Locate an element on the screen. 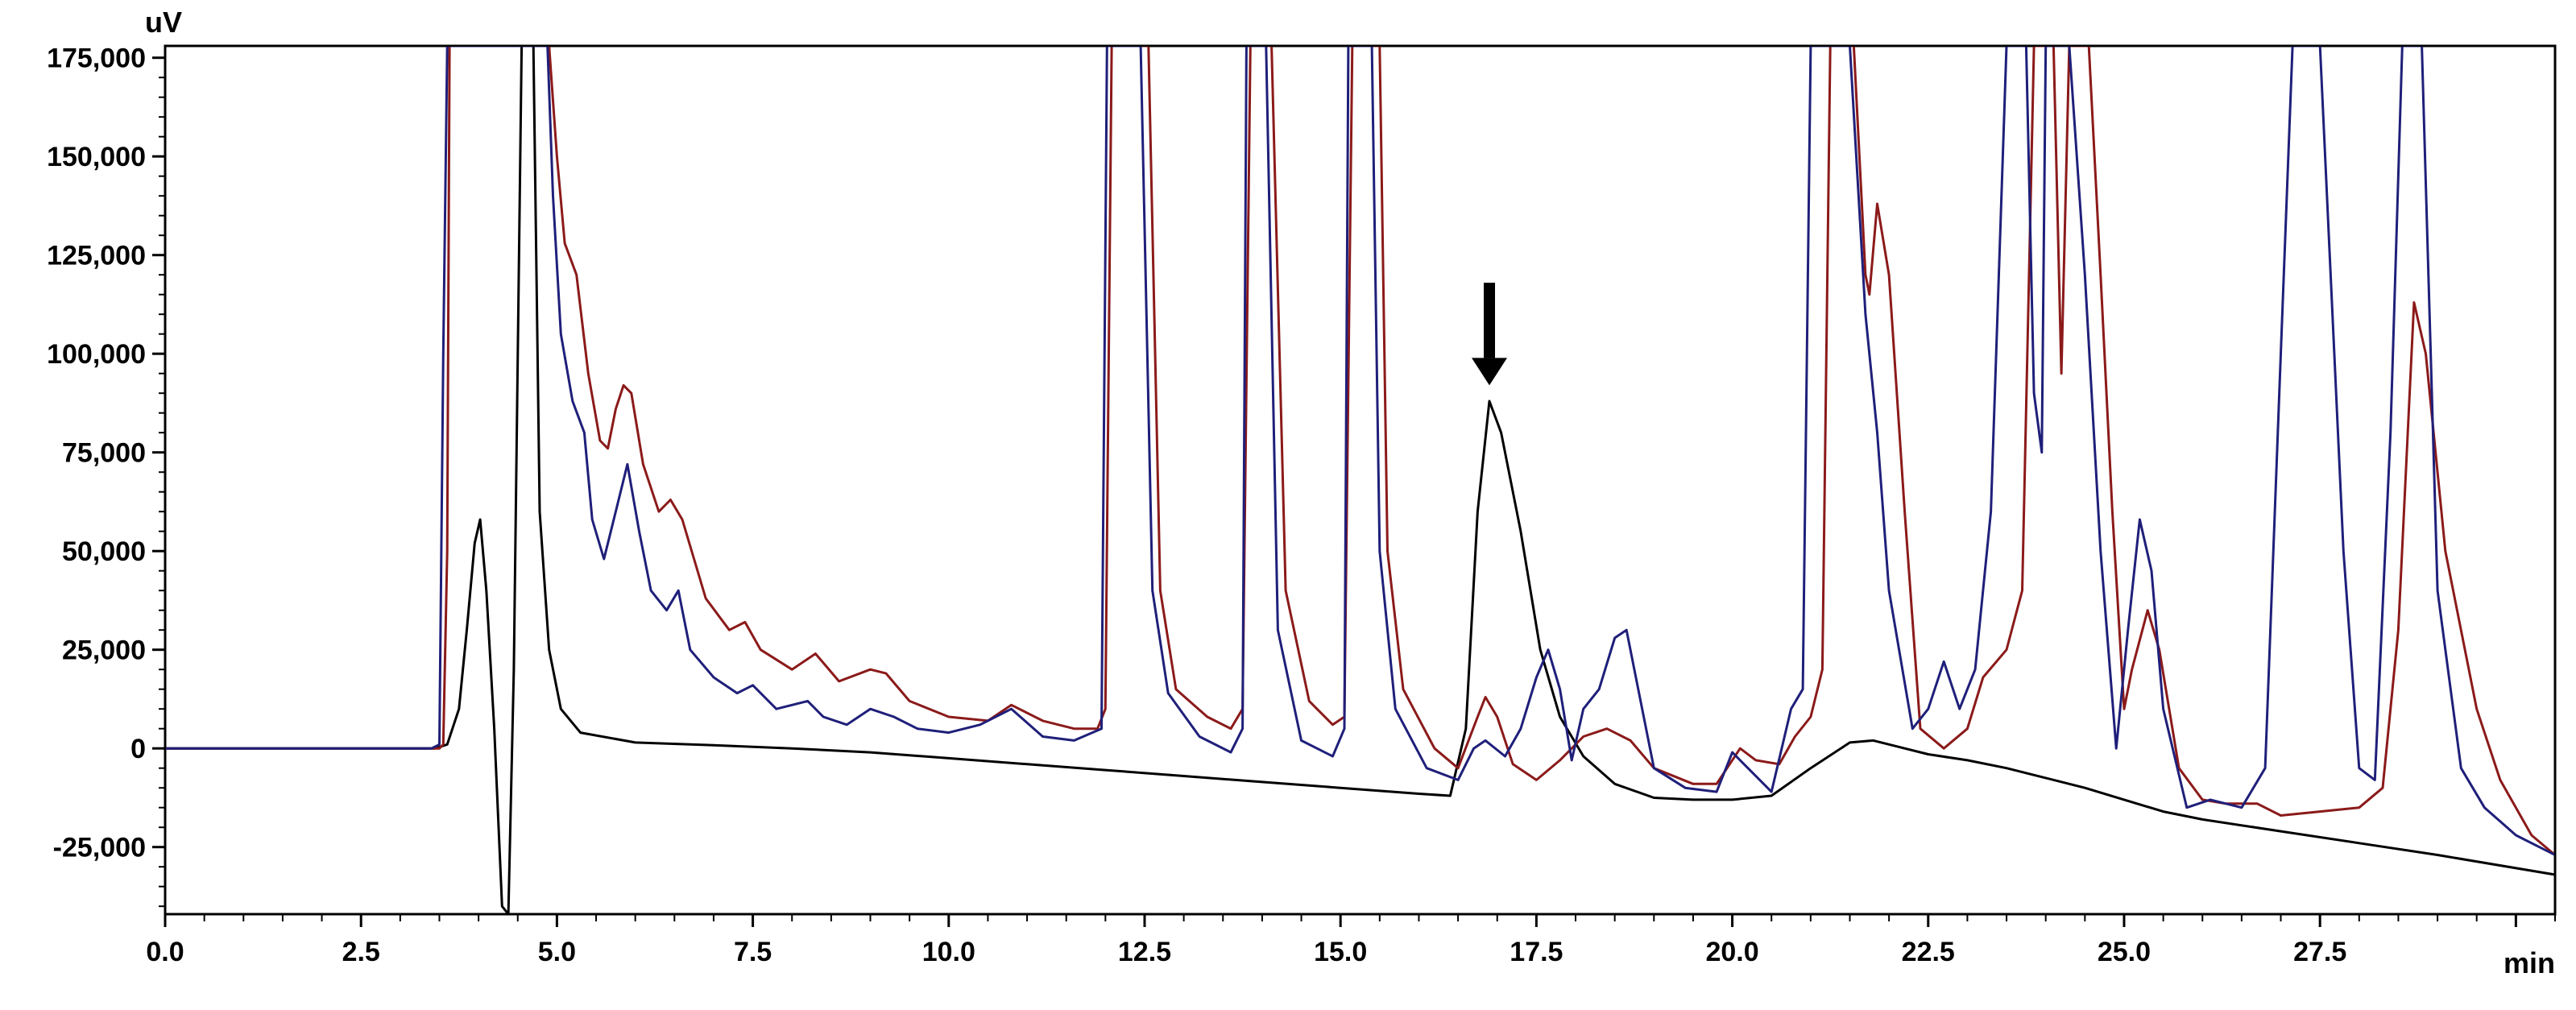  x-tick-label: 22.5 is located at coordinates (1928, 952).